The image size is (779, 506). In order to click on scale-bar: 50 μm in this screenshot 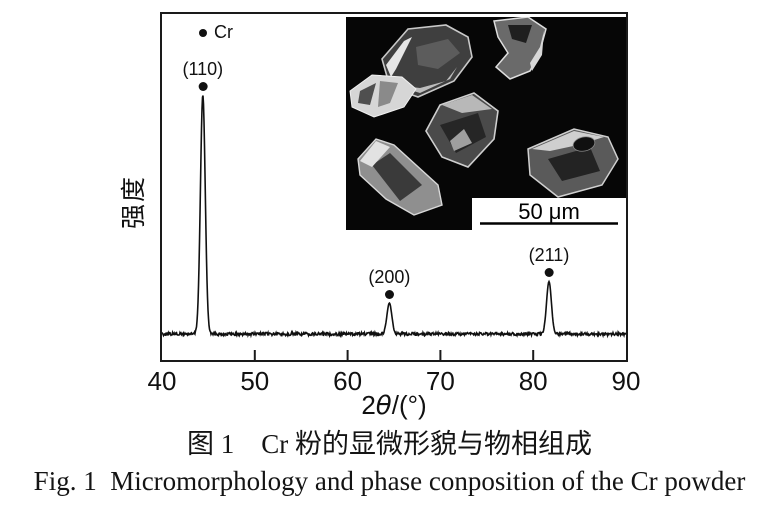, I will do `click(549, 214)`.